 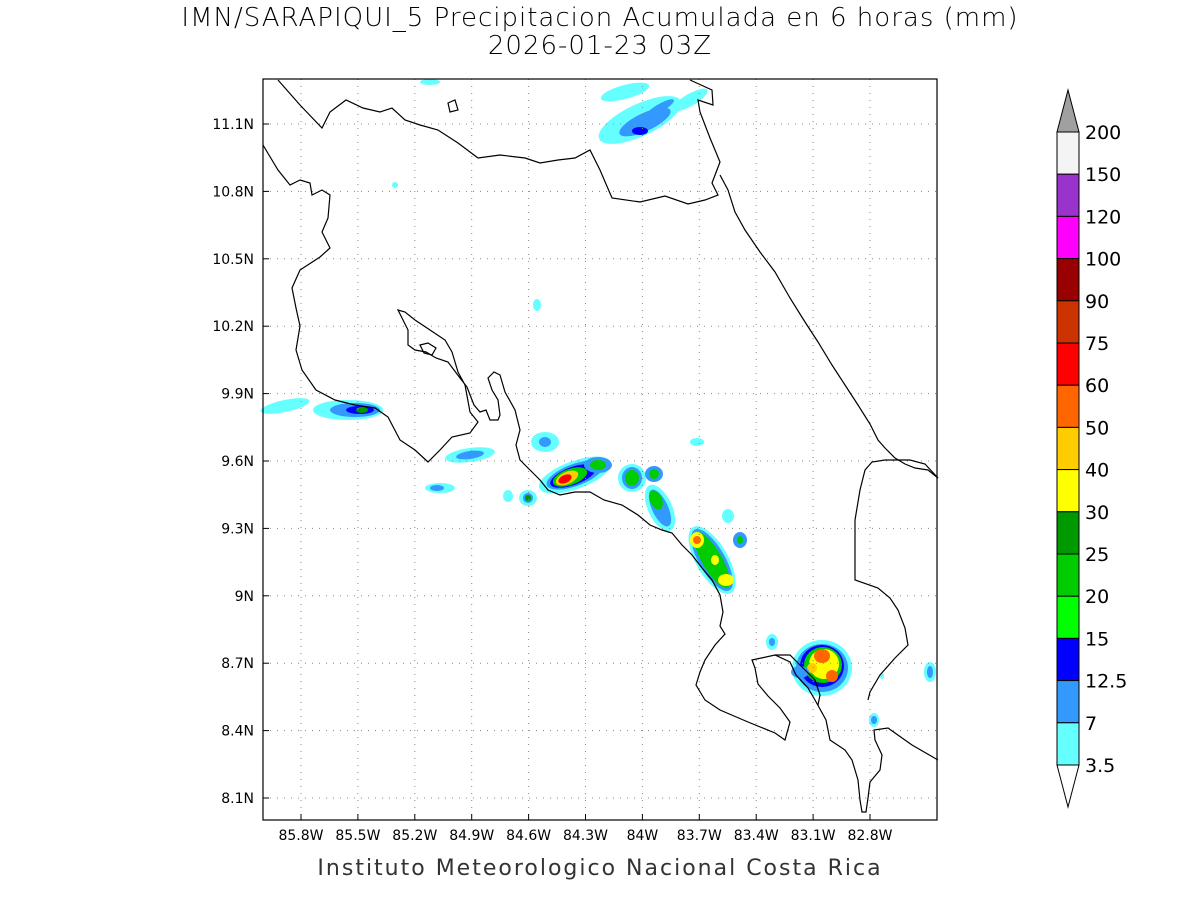 What do you see at coordinates (813, 836) in the screenshot?
I see `lon-tick-label: 83.1W` at bounding box center [813, 836].